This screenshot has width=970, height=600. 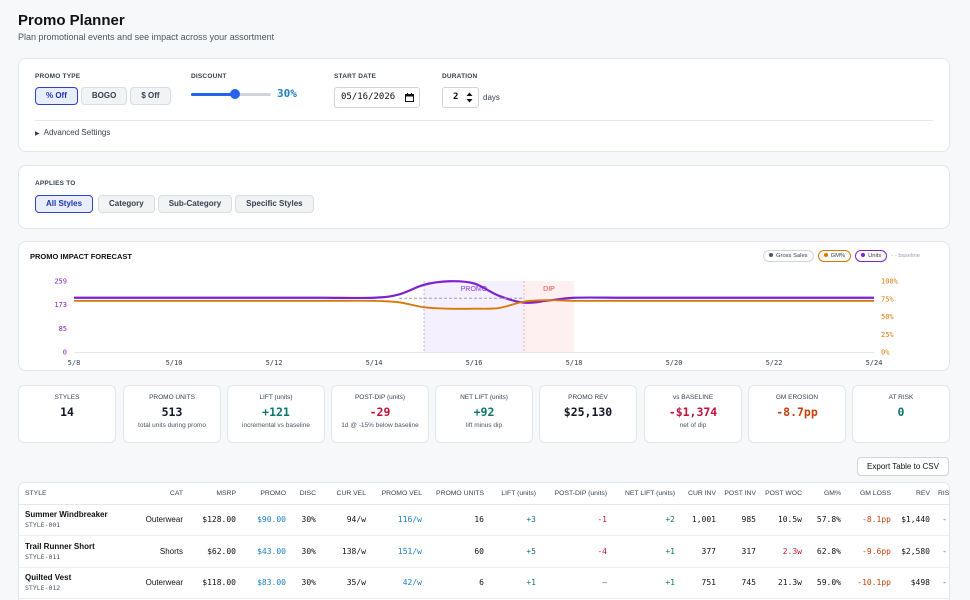 What do you see at coordinates (276, 397) in the screenshot?
I see `kpi-label: LIFT (units)` at bounding box center [276, 397].